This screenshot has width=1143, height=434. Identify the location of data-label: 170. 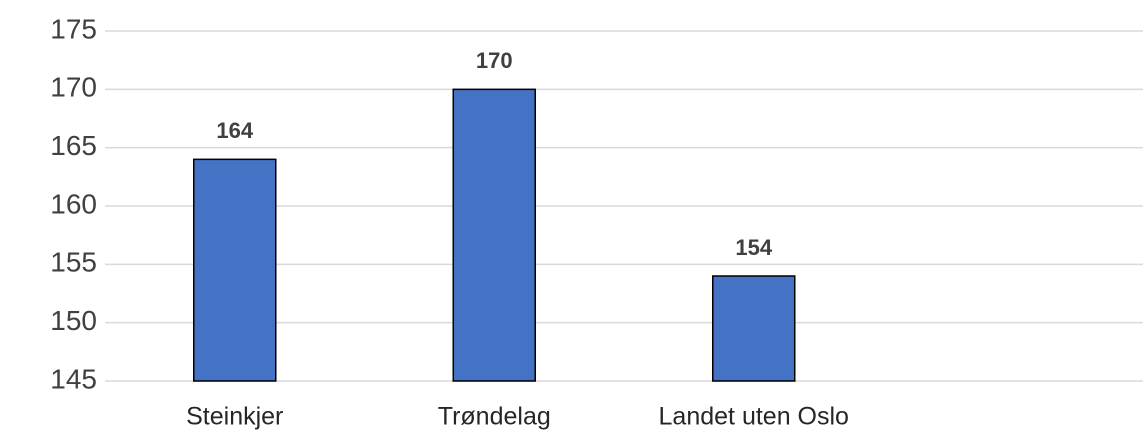
(494, 60).